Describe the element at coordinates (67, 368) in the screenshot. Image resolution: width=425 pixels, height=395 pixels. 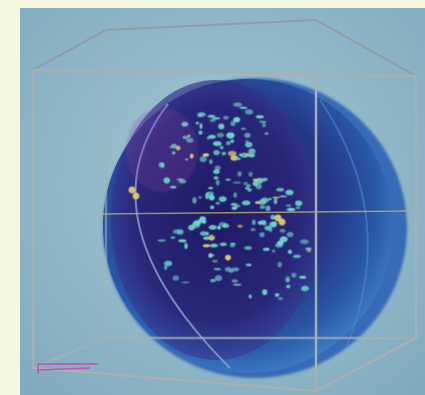
I see `axis-marker` at that location.